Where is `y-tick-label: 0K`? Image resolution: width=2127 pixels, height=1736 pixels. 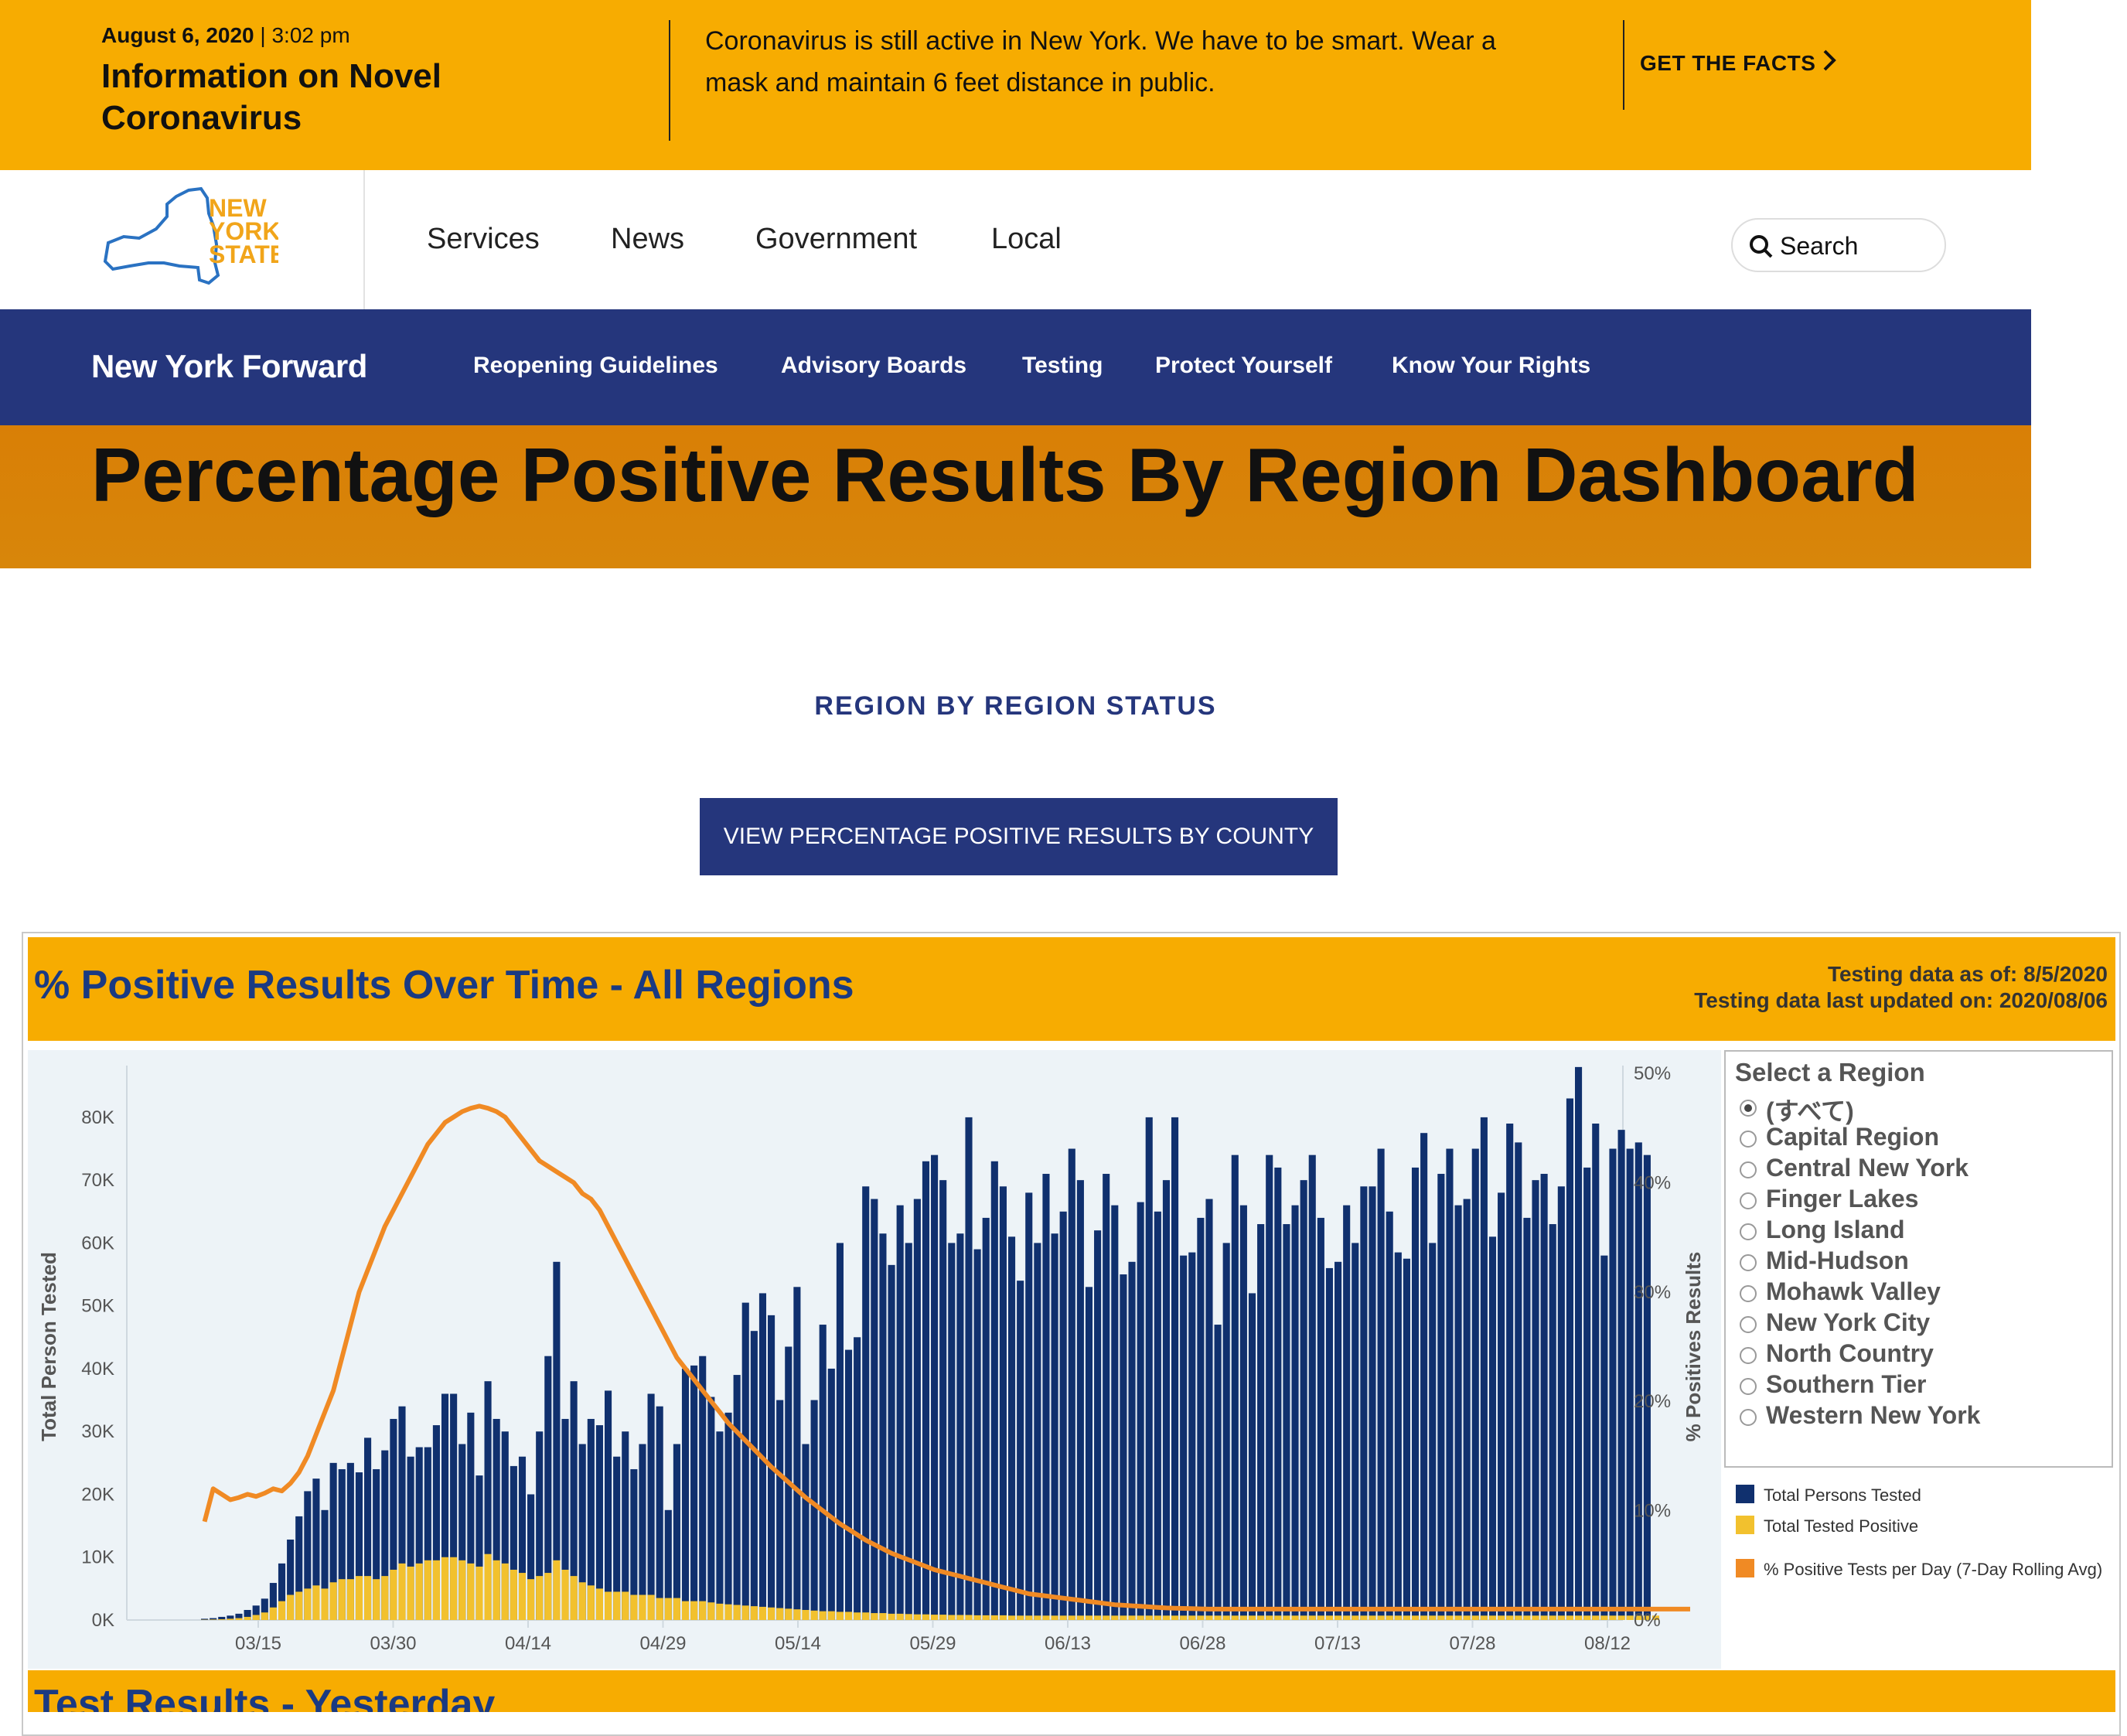
y-tick-label: 0K is located at coordinates (103, 1620).